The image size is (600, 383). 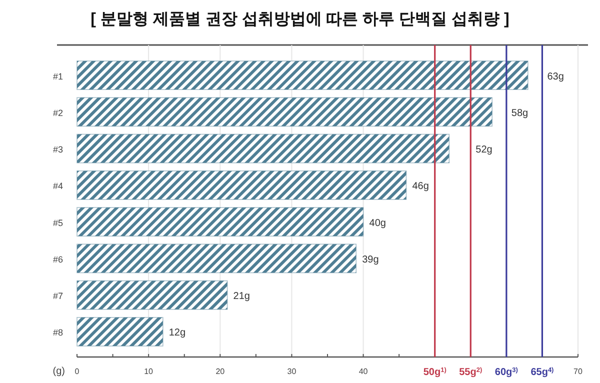 I want to click on ref-line-label: 65g$^{4)}$, so click(x=542, y=372).